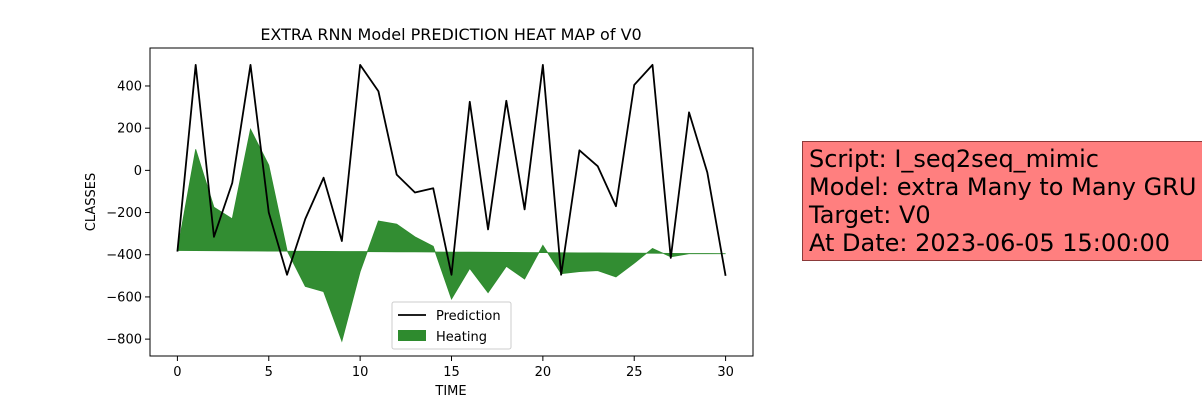 This screenshot has width=1202, height=400. What do you see at coordinates (725, 372) in the screenshot?
I see `x-tick-label: 30` at bounding box center [725, 372].